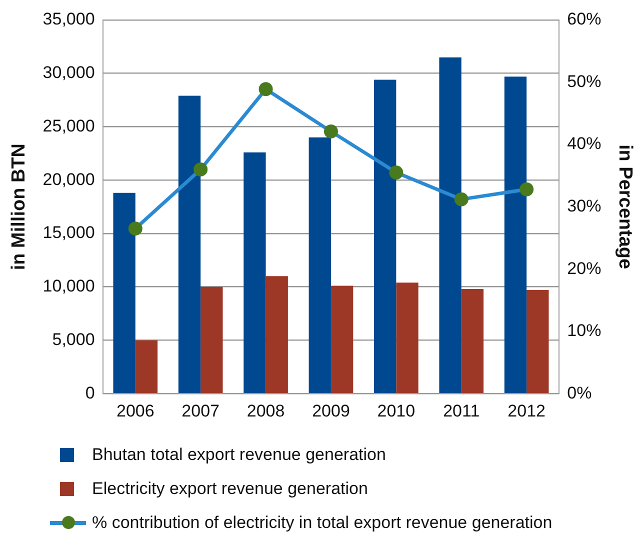 The image size is (642, 553). Describe the element at coordinates (527, 410) in the screenshot. I see `x-tick-label: 2012` at that location.